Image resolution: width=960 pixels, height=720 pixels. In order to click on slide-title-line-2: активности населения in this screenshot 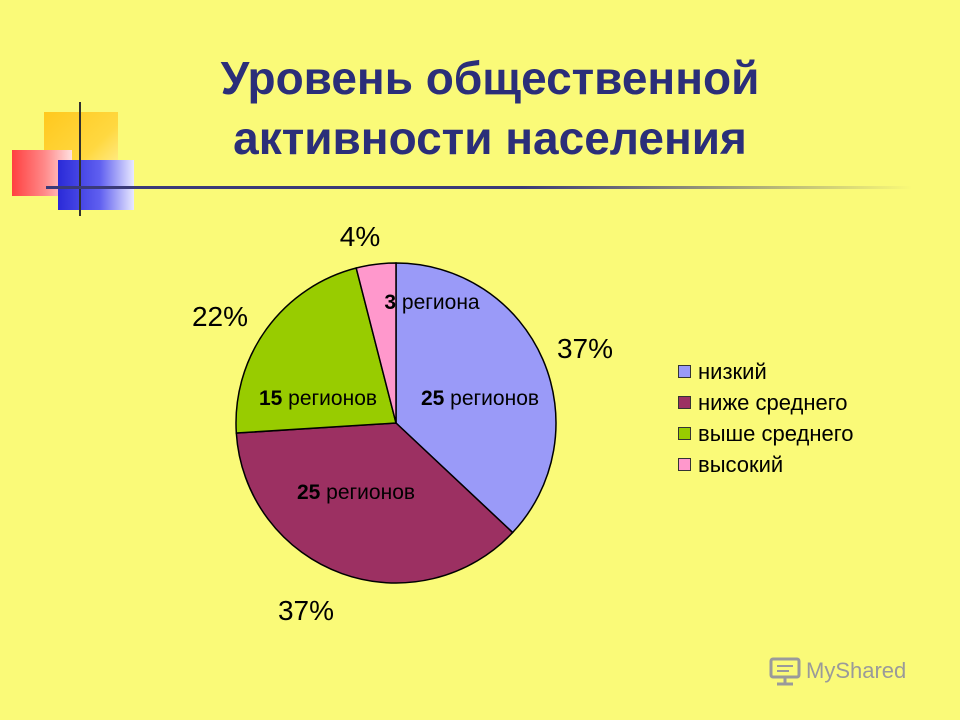, I will do `click(490, 138)`.